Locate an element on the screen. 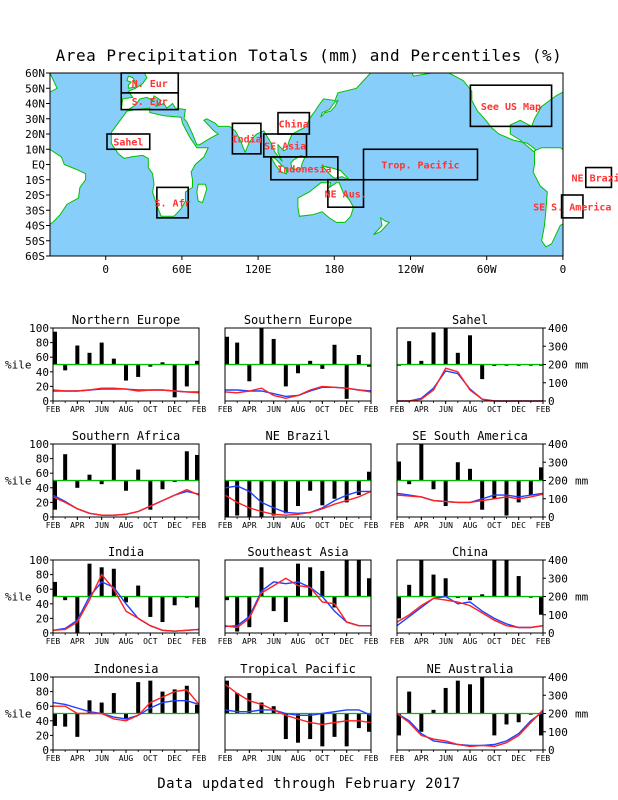 The height and width of the screenshot is (800, 618). panel-title: Indonesia is located at coordinates (125, 669).